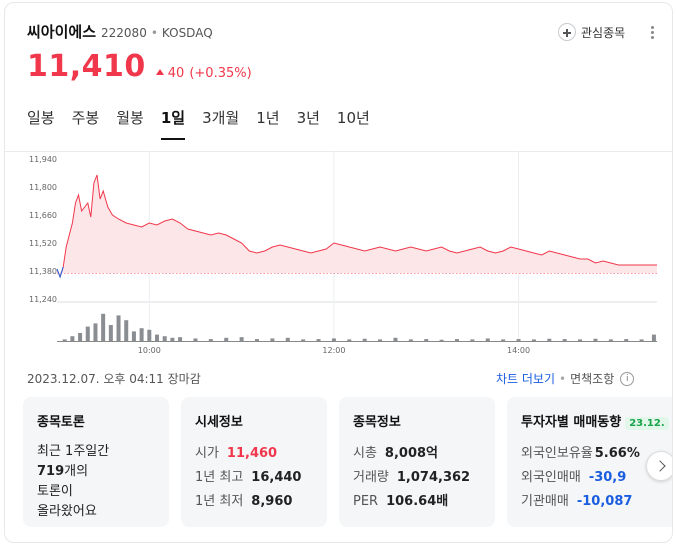  I want to click on investor-row-institution-trade: 기관매매 -10,087, so click(596, 502).